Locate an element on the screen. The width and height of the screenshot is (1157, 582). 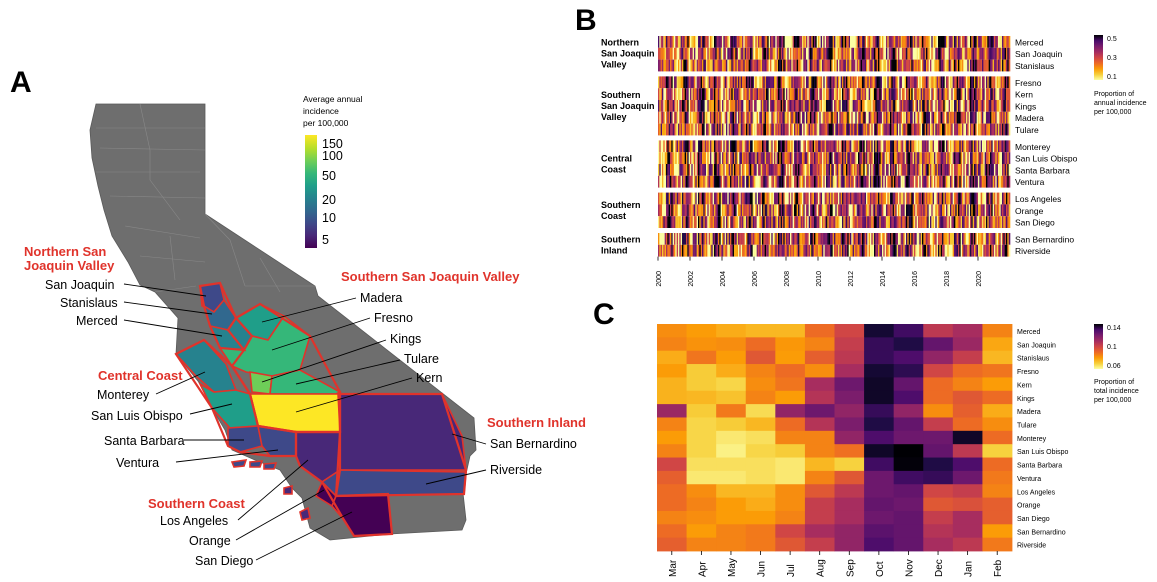
heatmap-c-row-label: San Joaquin is located at coordinates (1036, 345).